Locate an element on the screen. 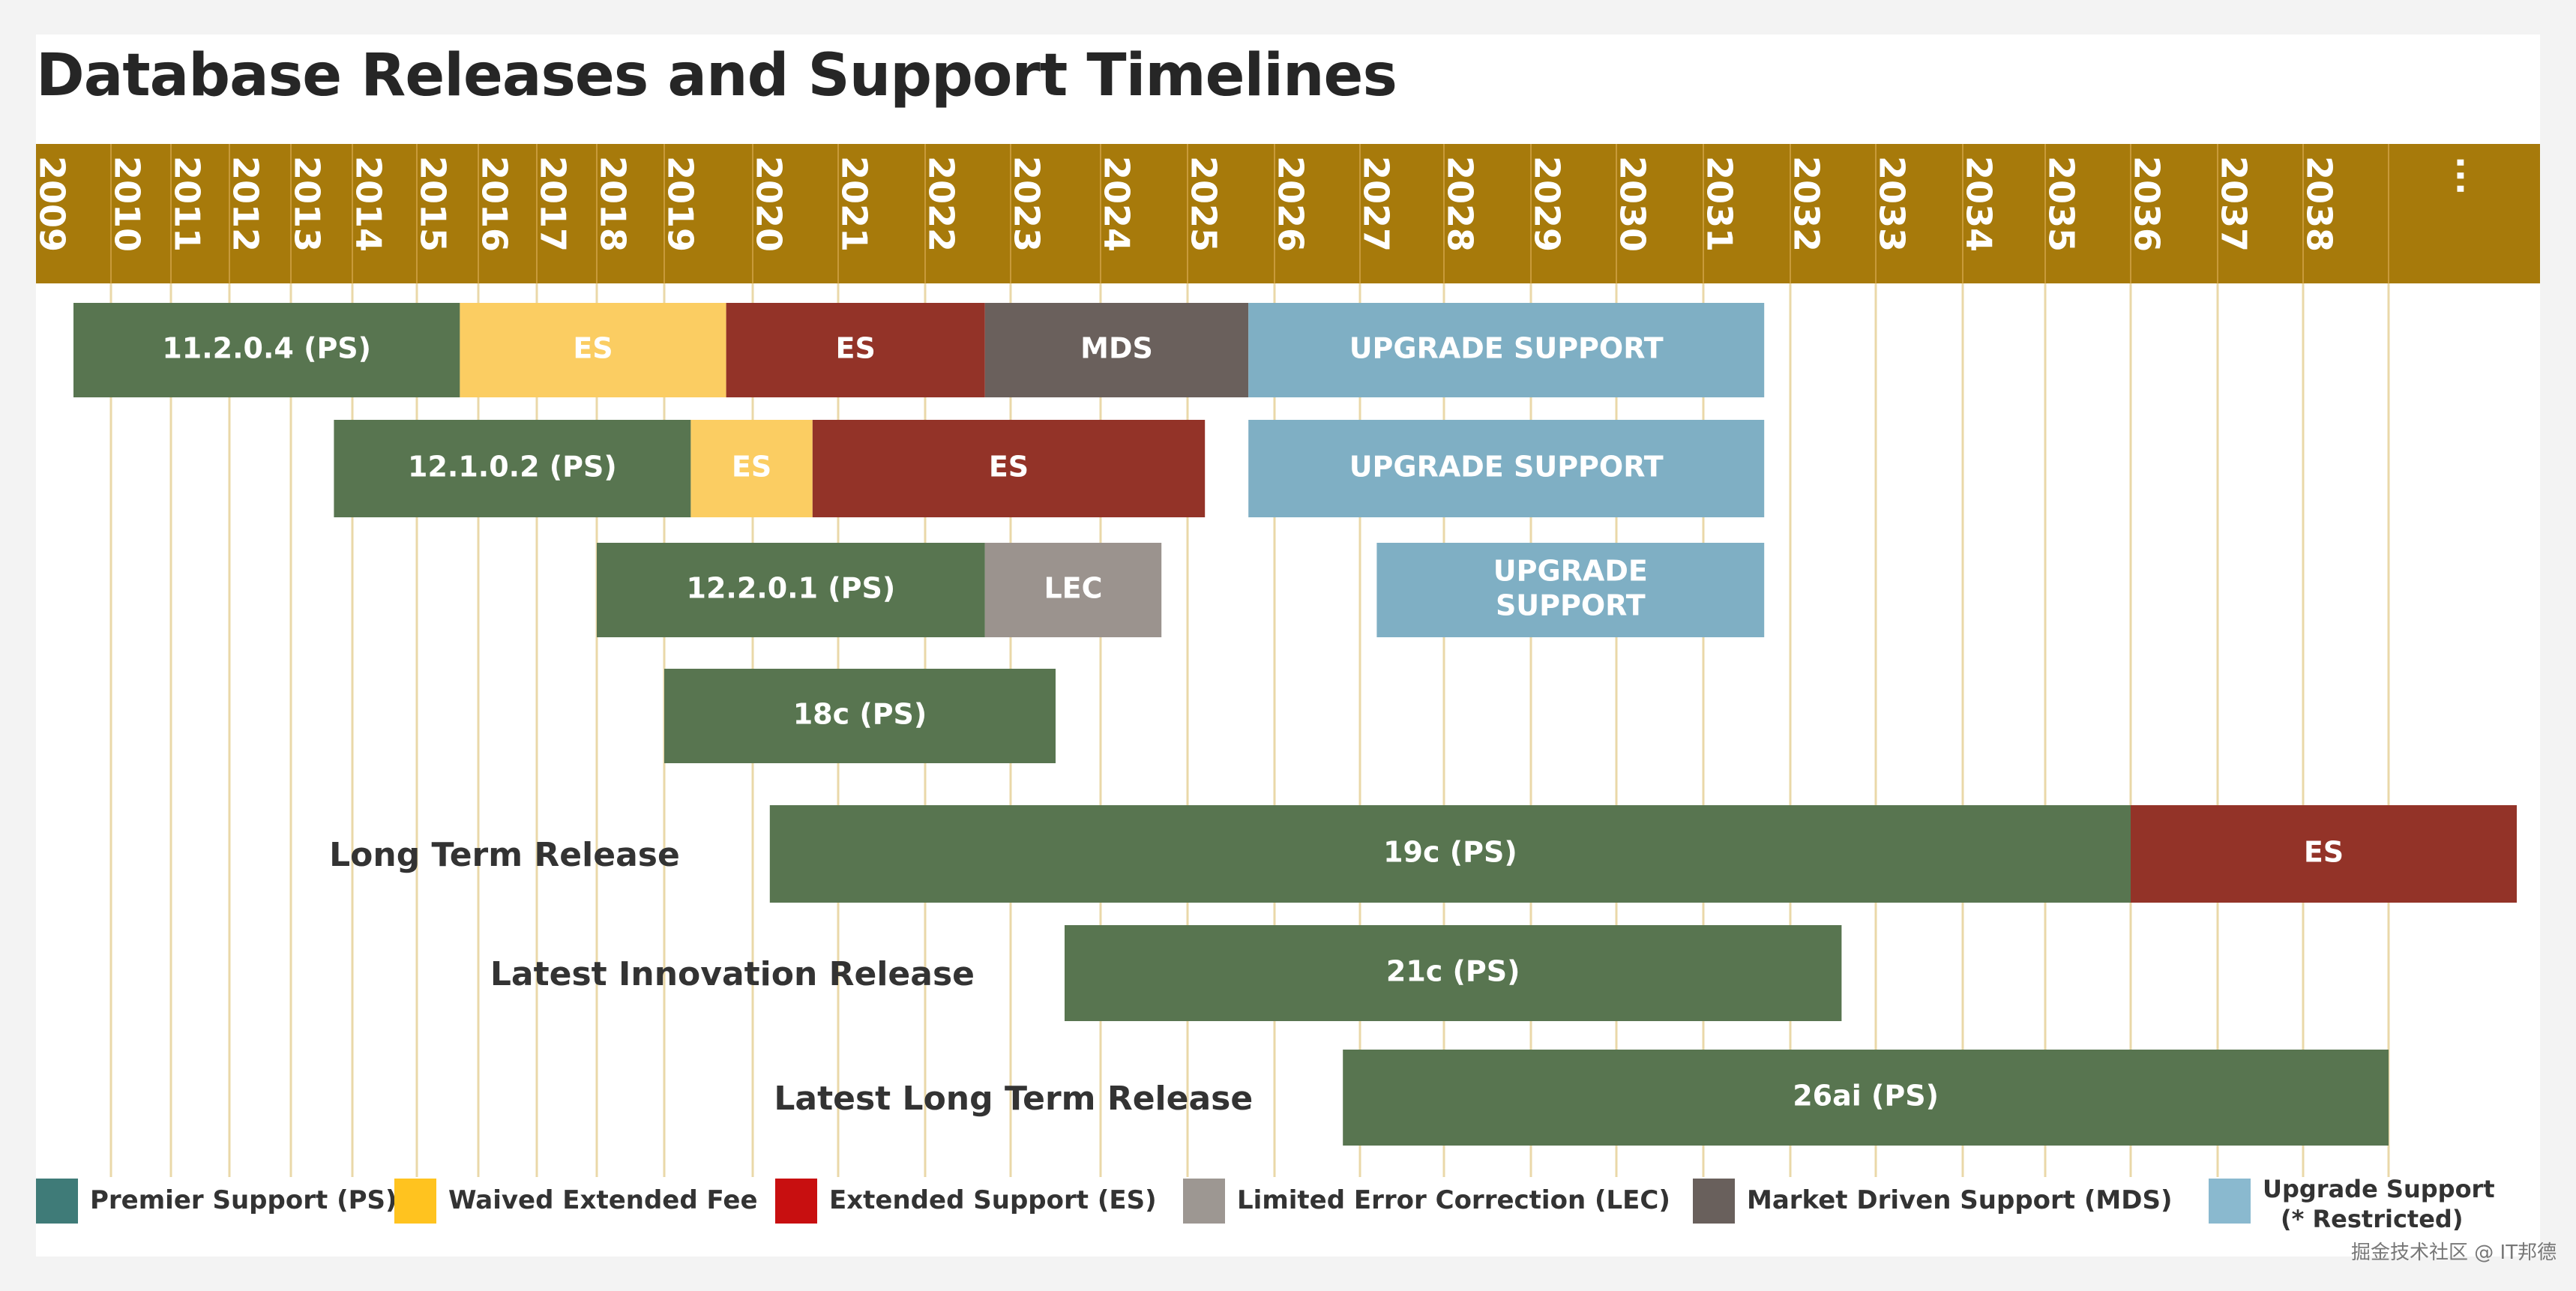 The width and height of the screenshot is (2576, 1291). year-tick-label: 2038 is located at coordinates (2319, 204).